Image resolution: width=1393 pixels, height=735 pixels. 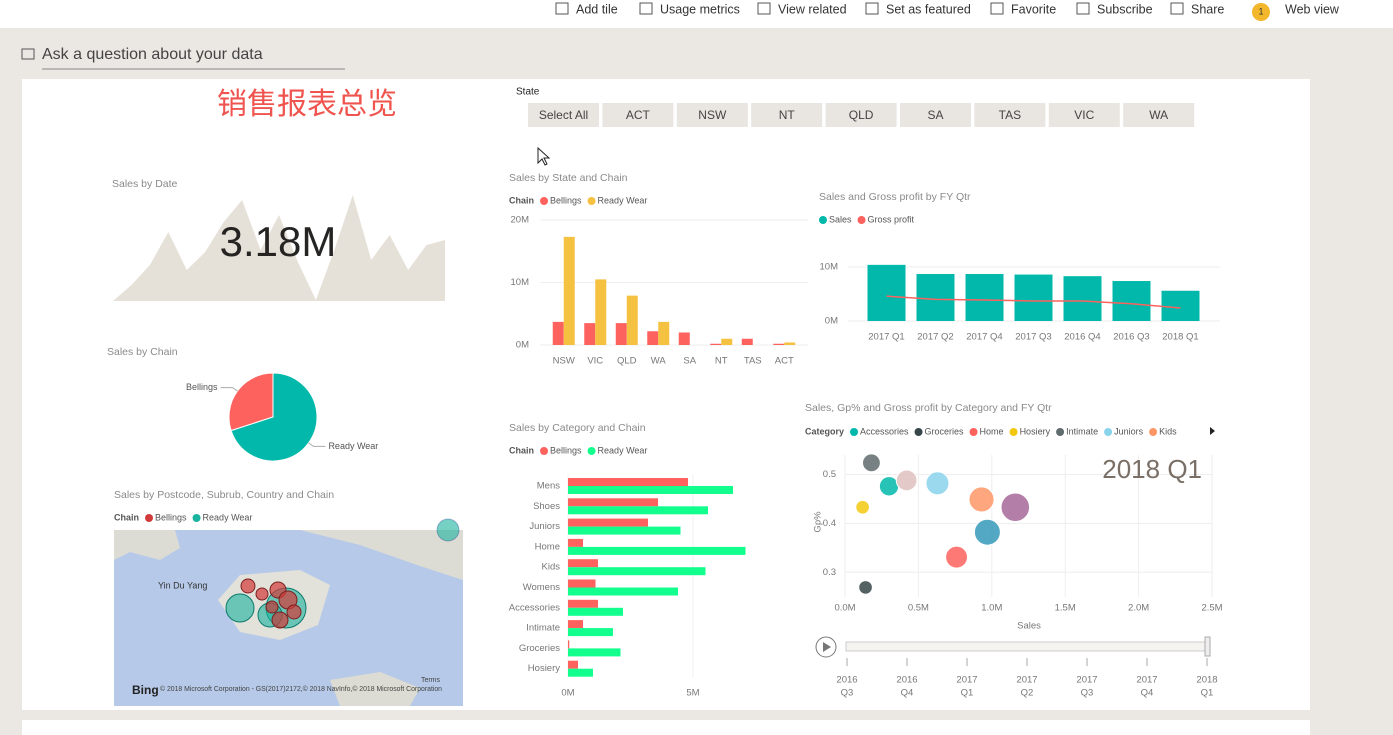 I want to click on x-tick-label: VIC, so click(x=595, y=361).